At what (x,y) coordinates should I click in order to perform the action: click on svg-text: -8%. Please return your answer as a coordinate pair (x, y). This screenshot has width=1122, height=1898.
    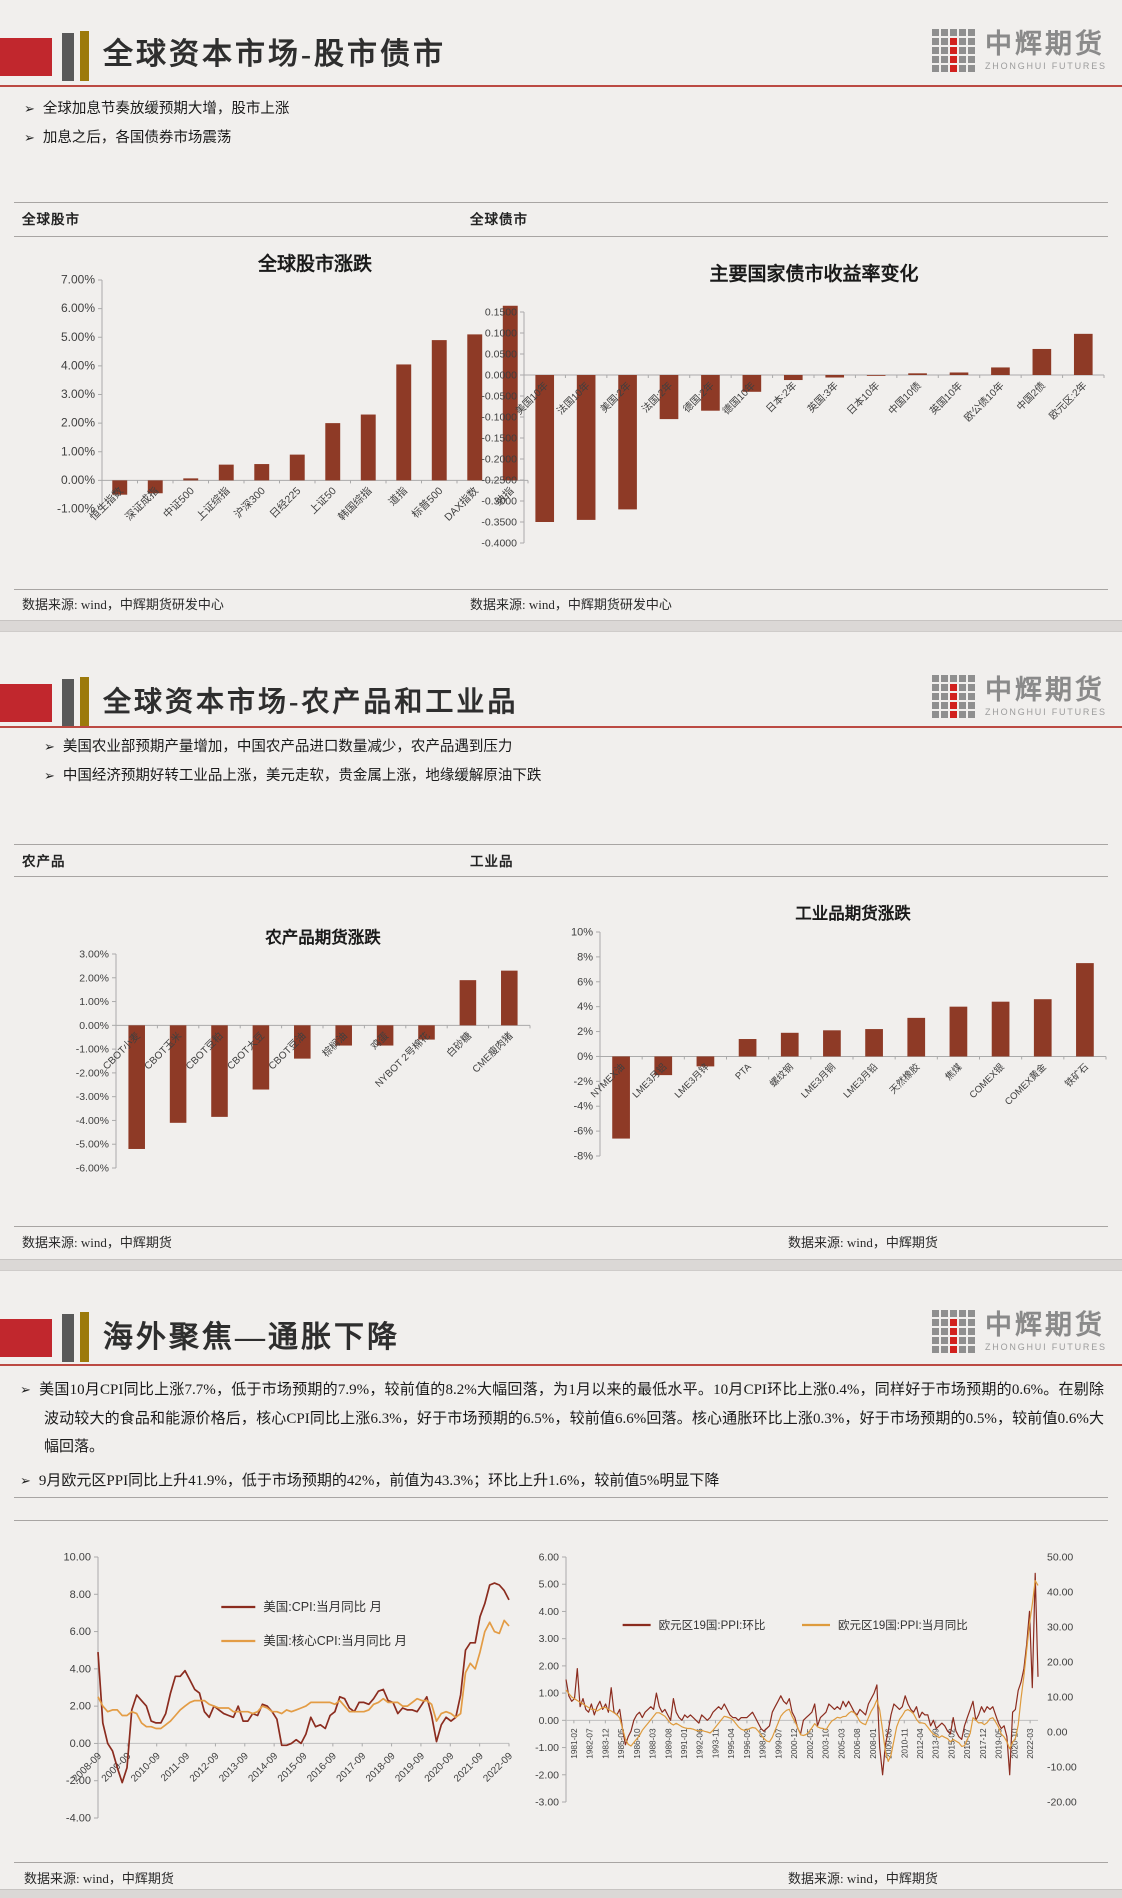
    Looking at the image, I should click on (583, 1157).